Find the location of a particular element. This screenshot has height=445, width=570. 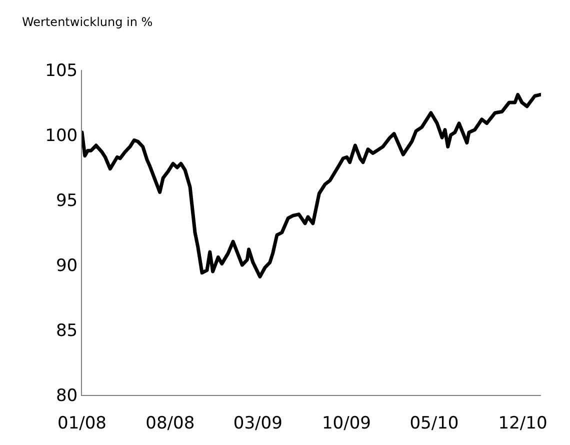

y-tick-label: 90 is located at coordinates (67, 266).